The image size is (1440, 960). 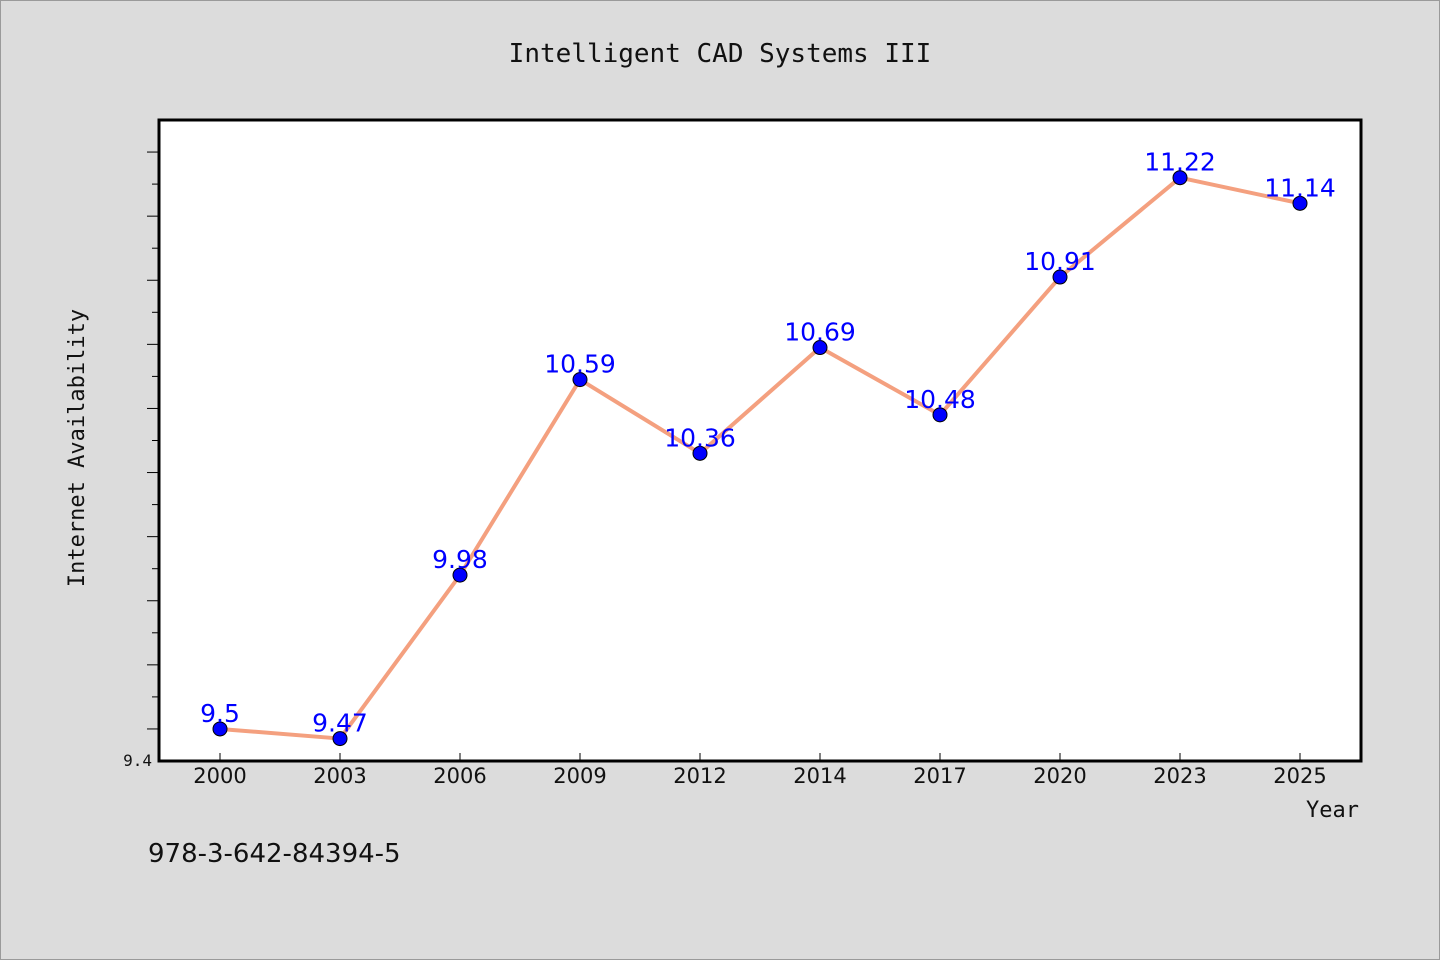 What do you see at coordinates (137, 760) in the screenshot?
I see `y-tick-label: 9.4` at bounding box center [137, 760].